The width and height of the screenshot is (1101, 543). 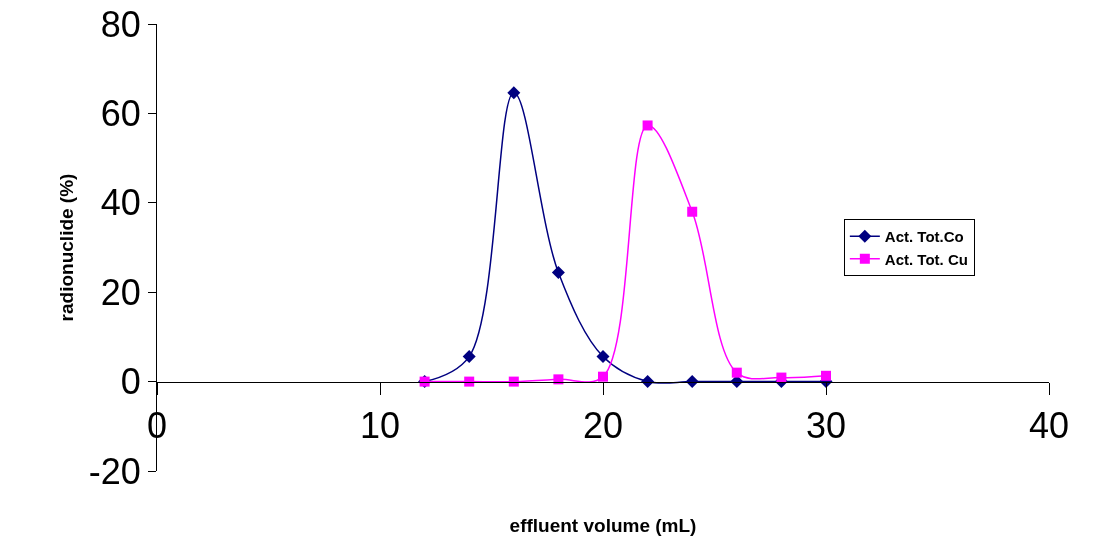 I want to click on x-tick-label: 20, so click(x=603, y=425).